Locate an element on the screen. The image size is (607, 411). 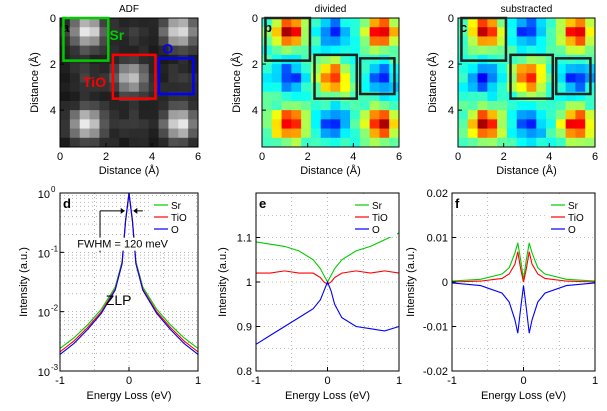
panel-letter: e is located at coordinates (262, 203).